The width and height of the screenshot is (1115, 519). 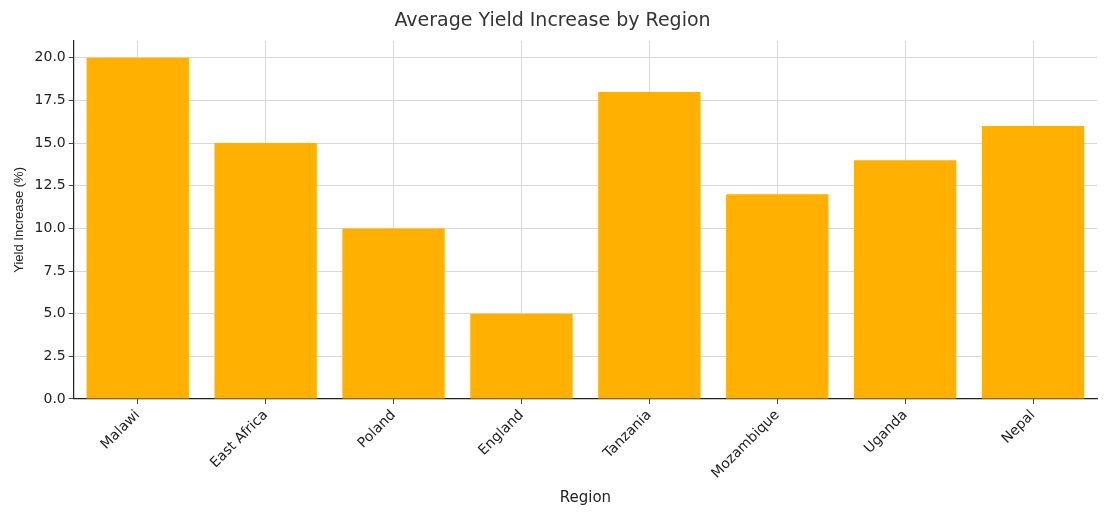 I want to click on y-tick-label: 7.5, so click(x=54, y=269).